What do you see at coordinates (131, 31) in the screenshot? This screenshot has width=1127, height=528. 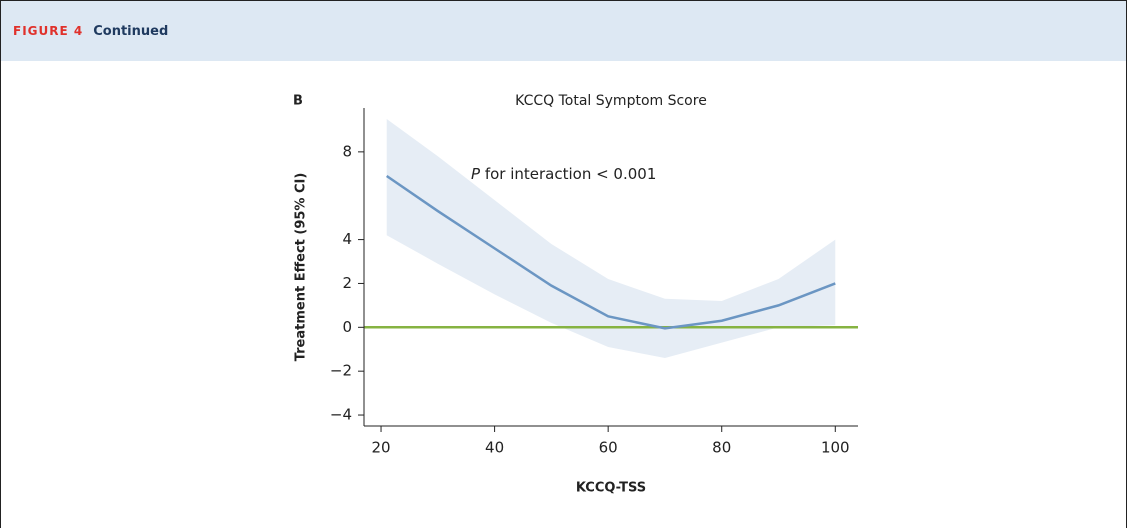 I see `figure-subtitle: Continued` at bounding box center [131, 31].